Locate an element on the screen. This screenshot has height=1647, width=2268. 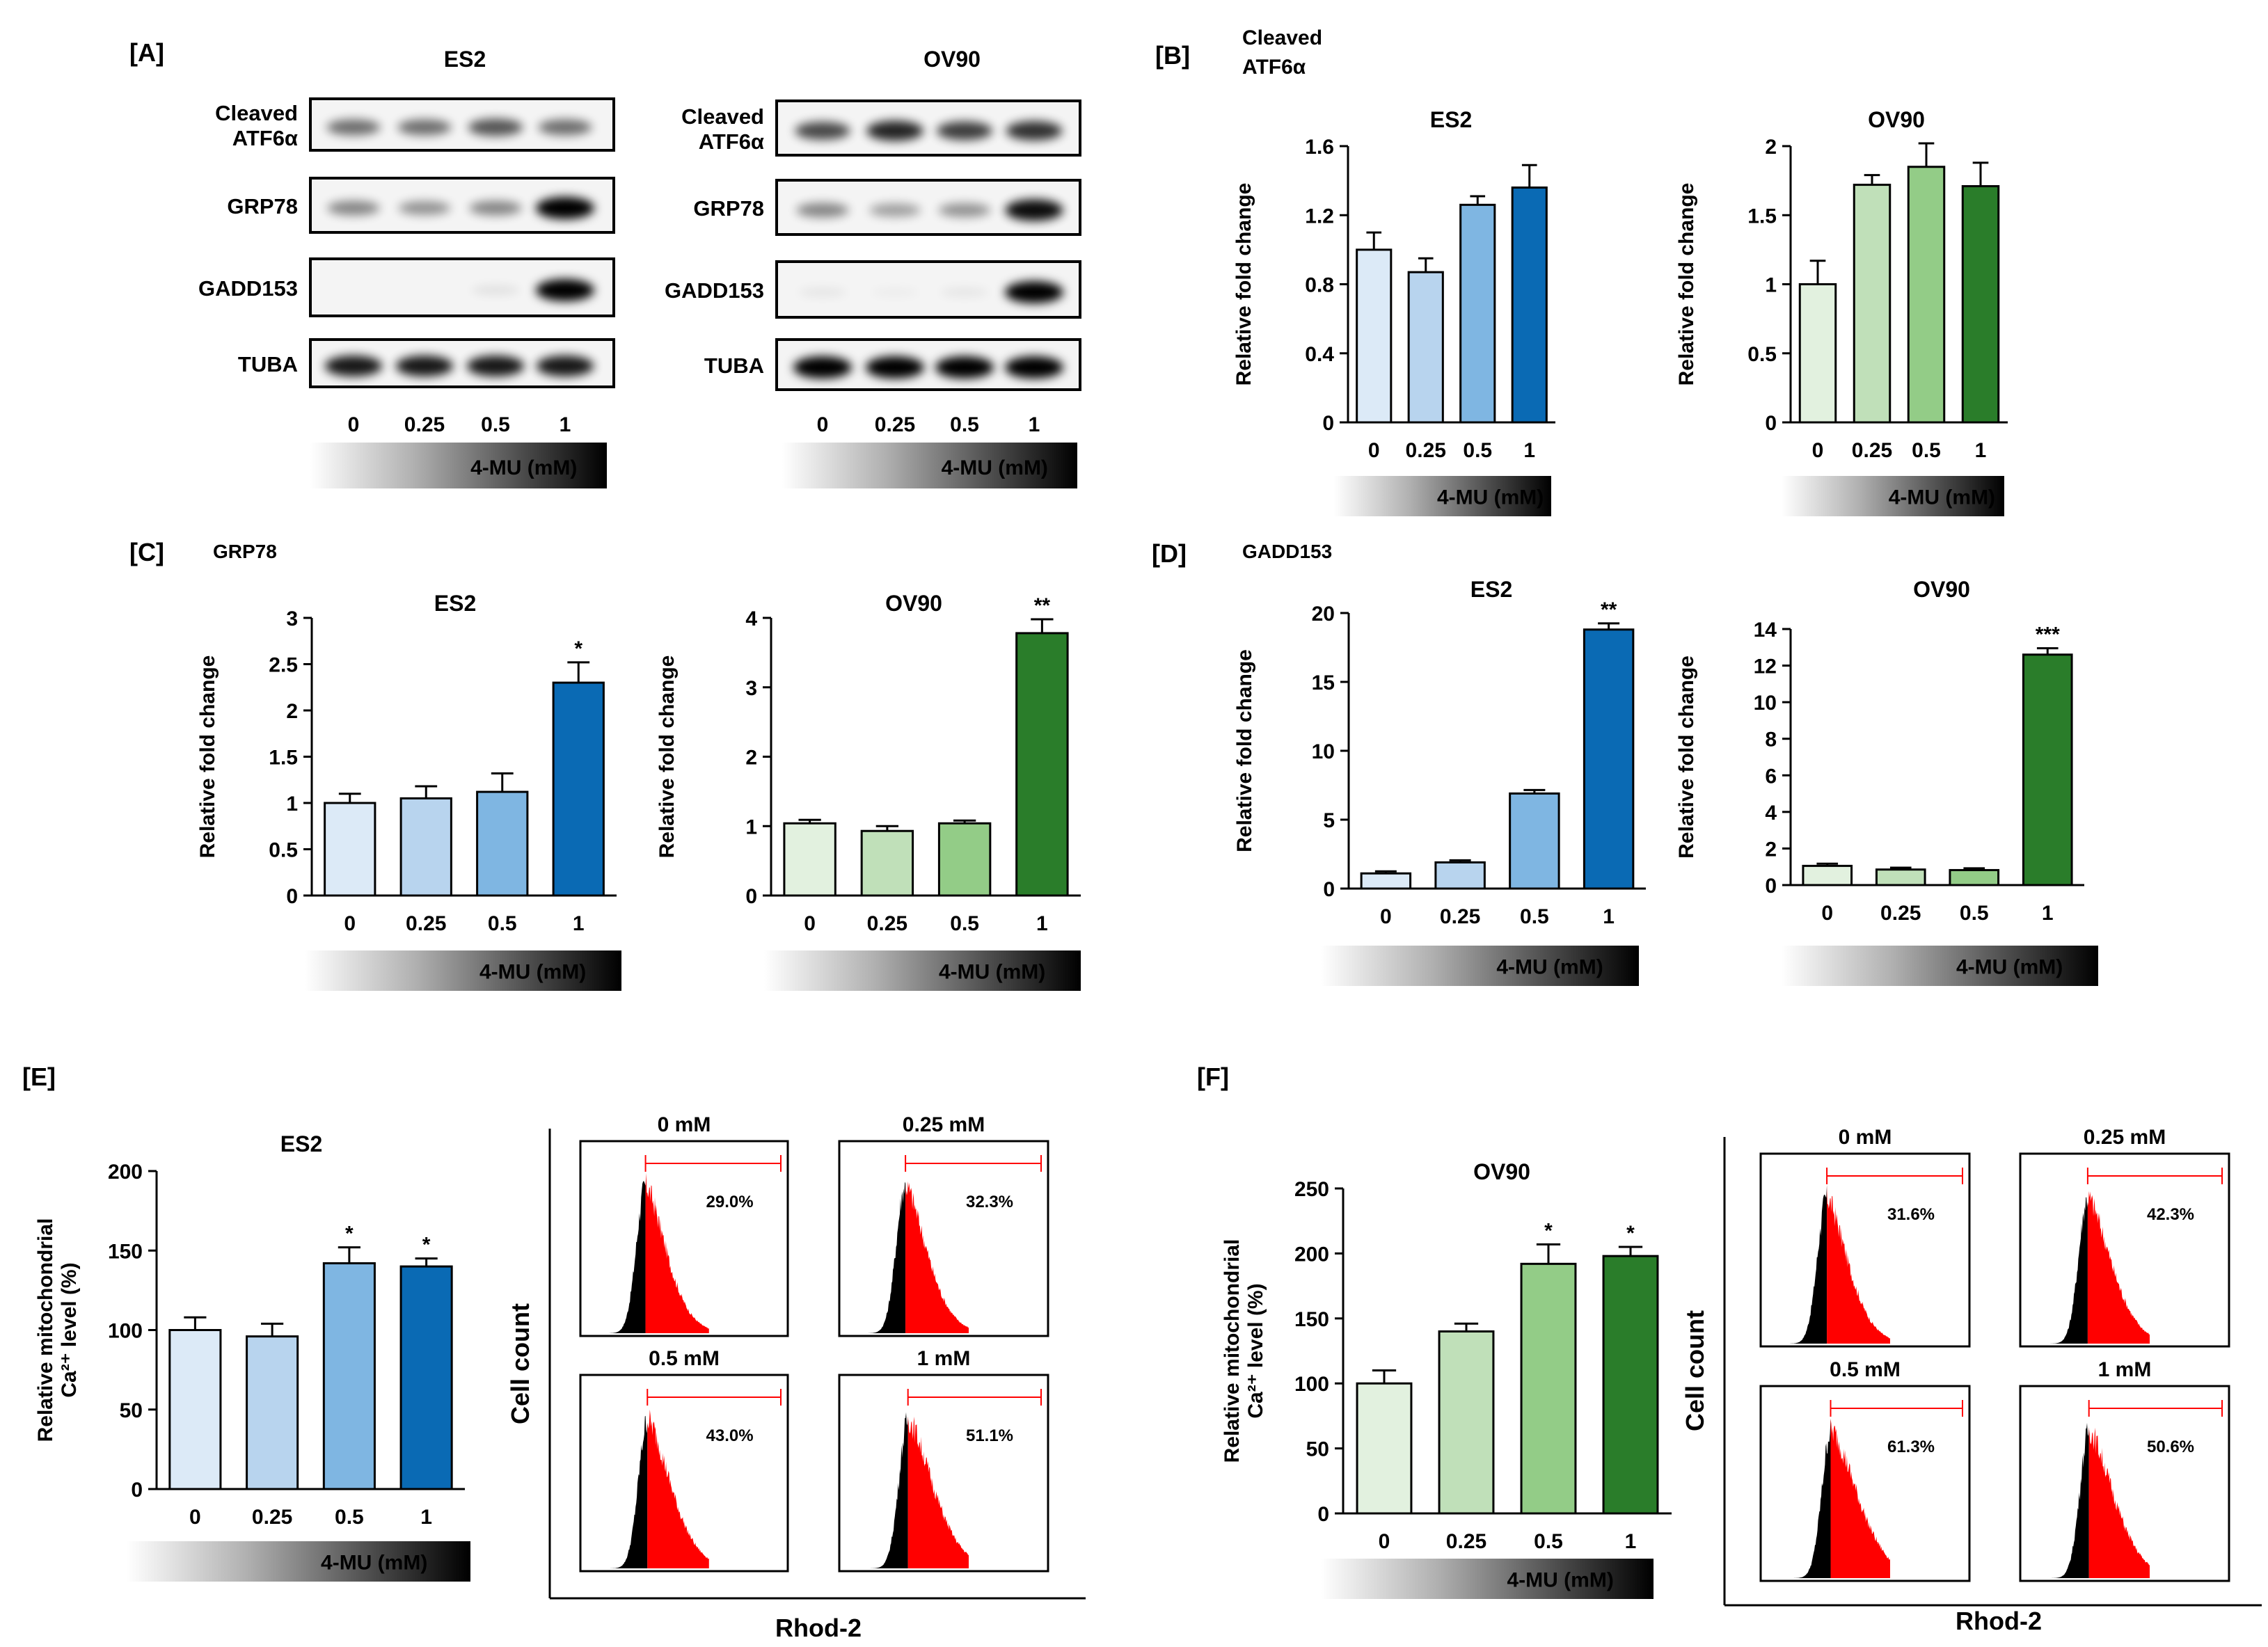
panel-label-A: [A] is located at coordinates (147, 52).